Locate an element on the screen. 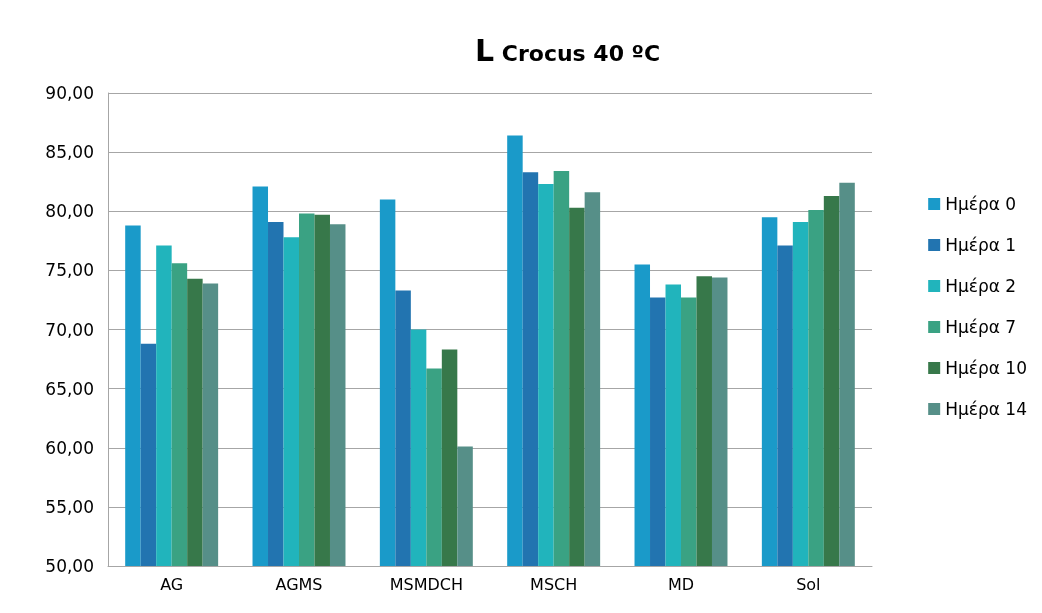 The image size is (1042, 613). legend-label: Ημέρα 10 is located at coordinates (986, 368).